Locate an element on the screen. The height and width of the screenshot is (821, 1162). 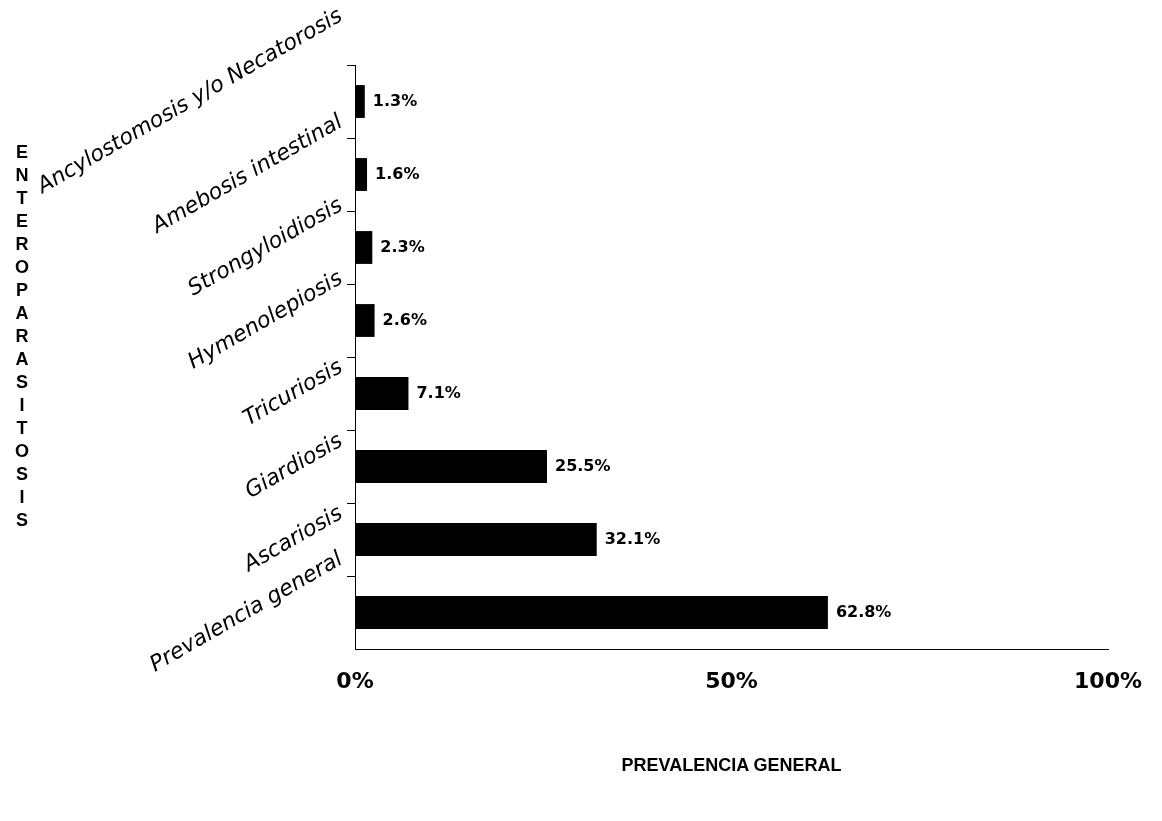
x-tick-label: 0% is located at coordinates (355, 680).